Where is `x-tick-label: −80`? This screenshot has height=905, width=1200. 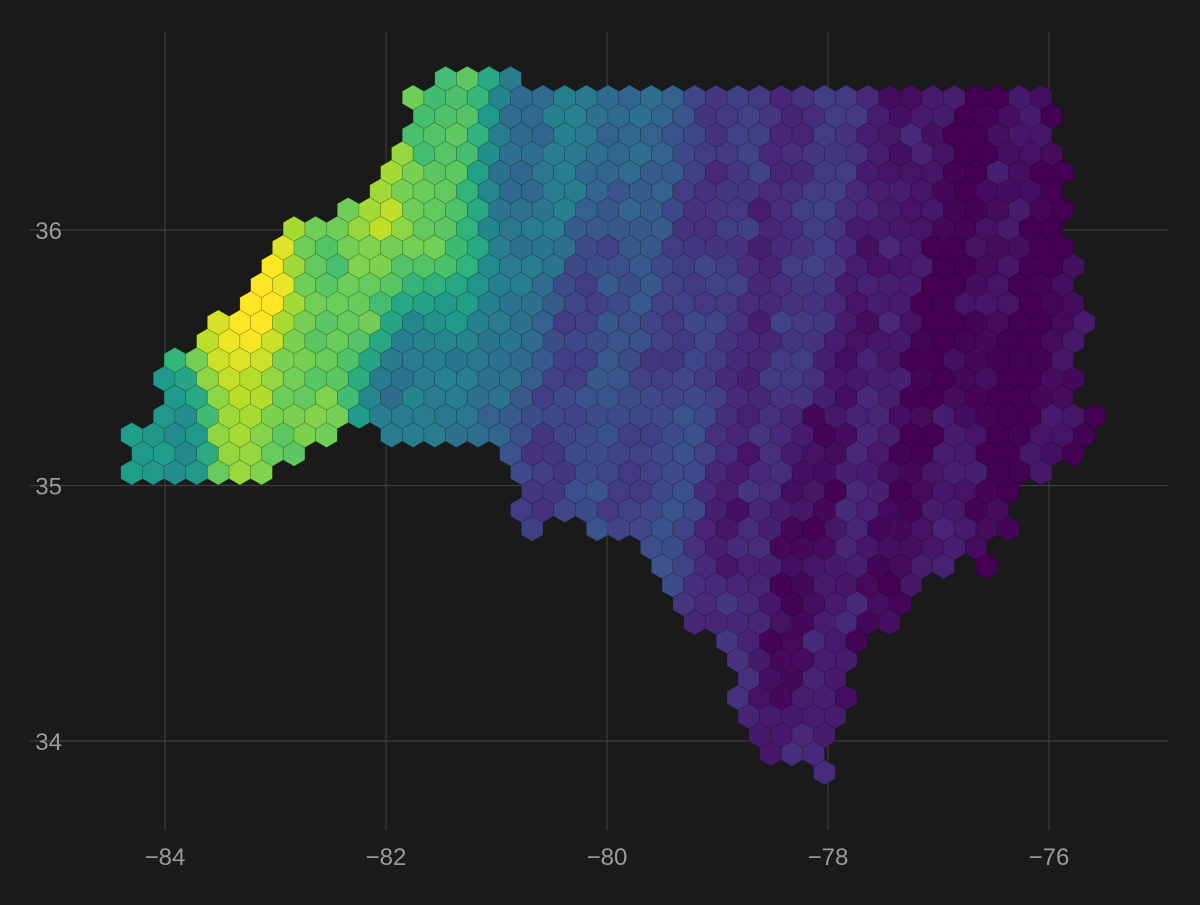
x-tick-label: −80 is located at coordinates (607, 857).